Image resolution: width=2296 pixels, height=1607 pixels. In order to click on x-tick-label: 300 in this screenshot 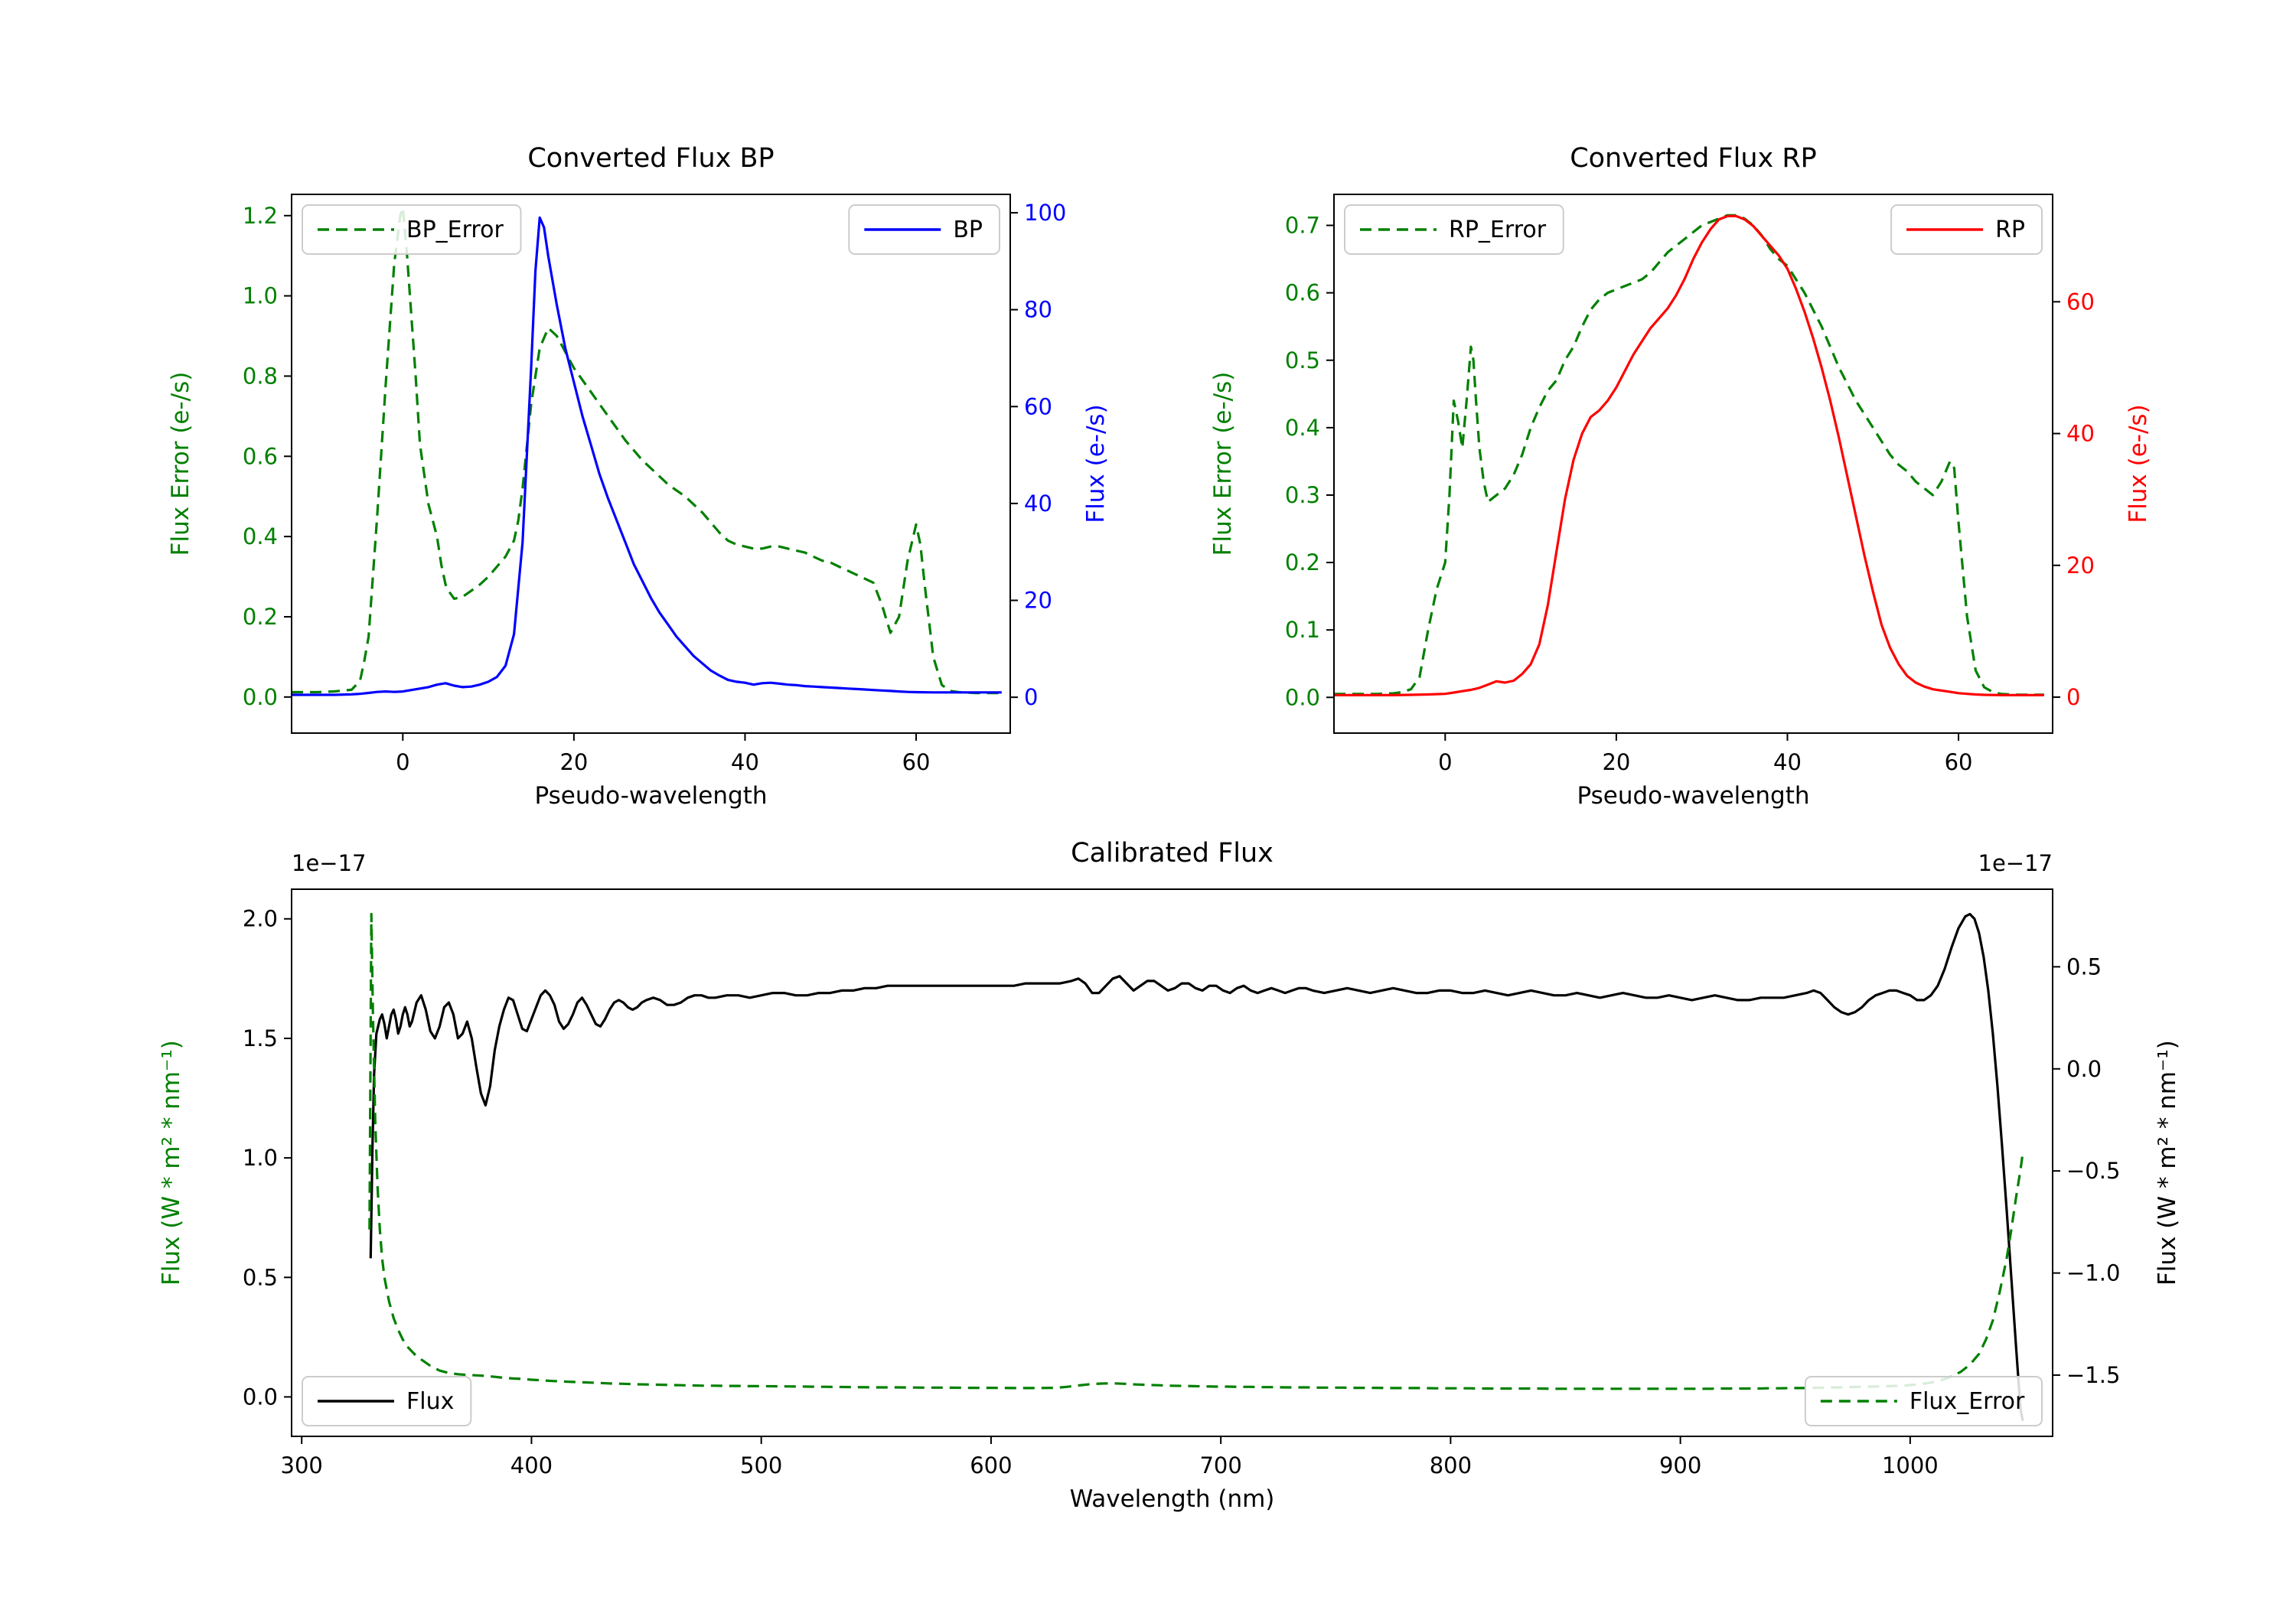, I will do `click(302, 1465)`.